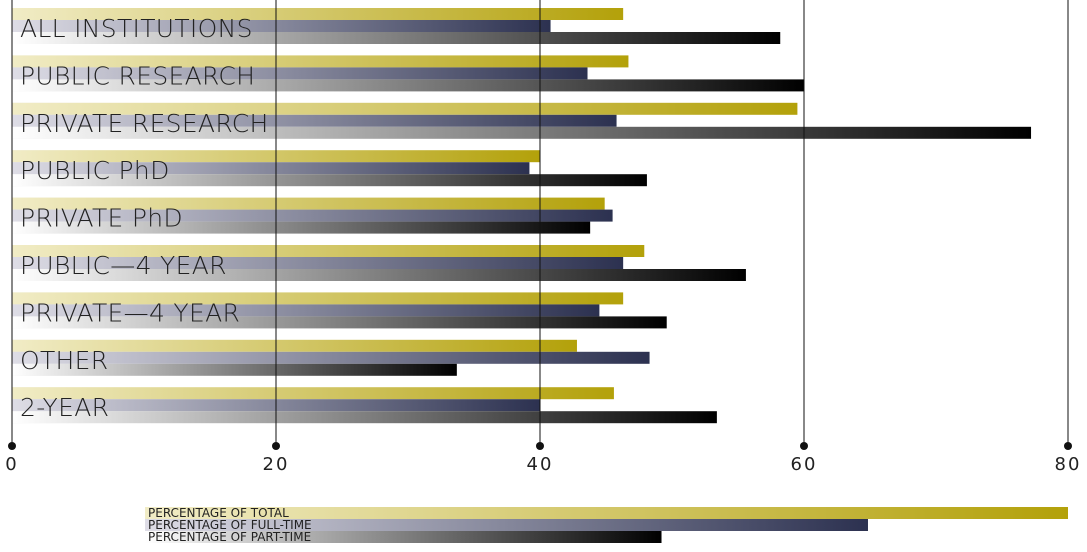 This screenshot has width=1087, height=552. I want to click on x-tick-label: 80, so click(1068, 464).